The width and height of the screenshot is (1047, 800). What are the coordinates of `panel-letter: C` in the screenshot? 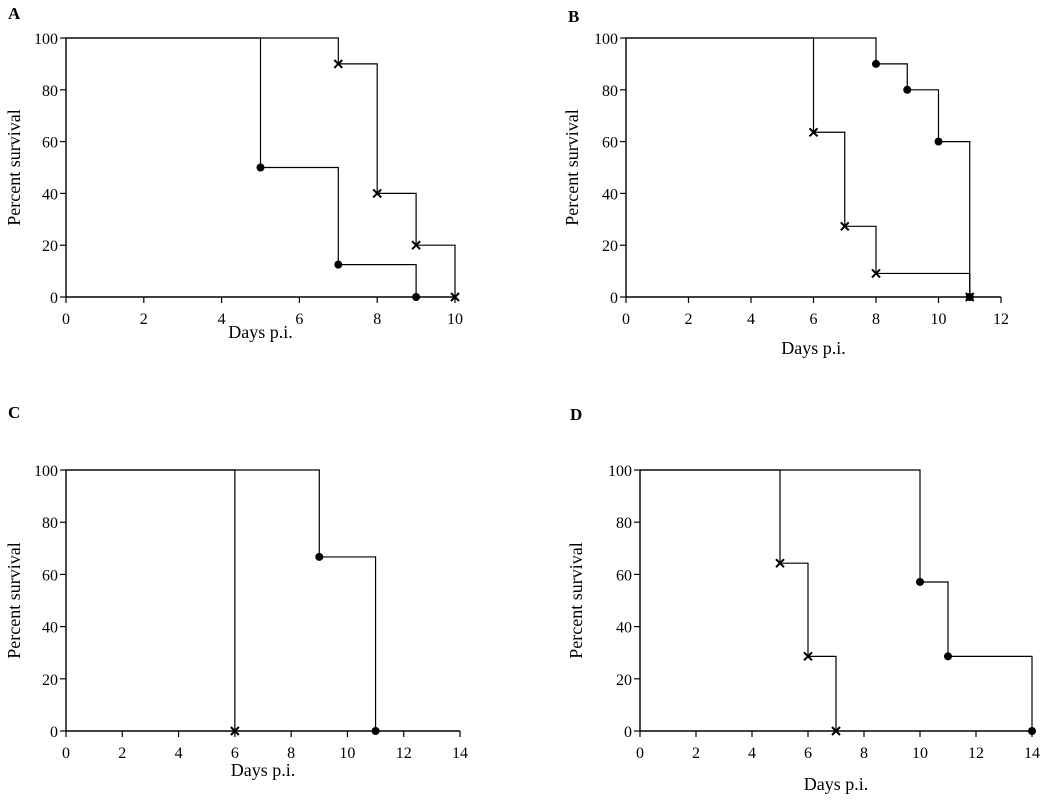 It's located at (14, 412).